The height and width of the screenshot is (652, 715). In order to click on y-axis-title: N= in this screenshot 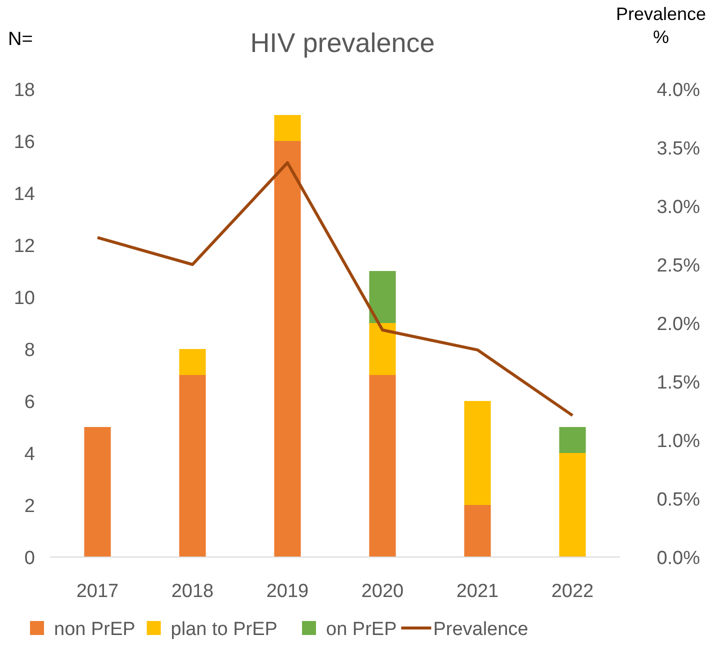, I will do `click(20, 39)`.